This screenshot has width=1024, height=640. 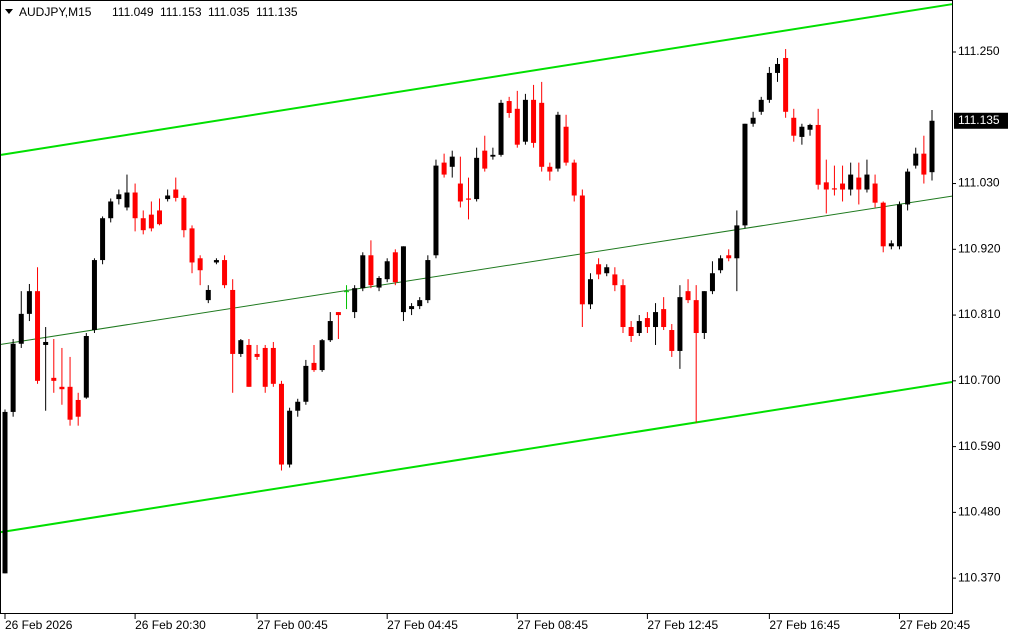 What do you see at coordinates (979, 314) in the screenshot?
I see `y-tick-label: 110.810` at bounding box center [979, 314].